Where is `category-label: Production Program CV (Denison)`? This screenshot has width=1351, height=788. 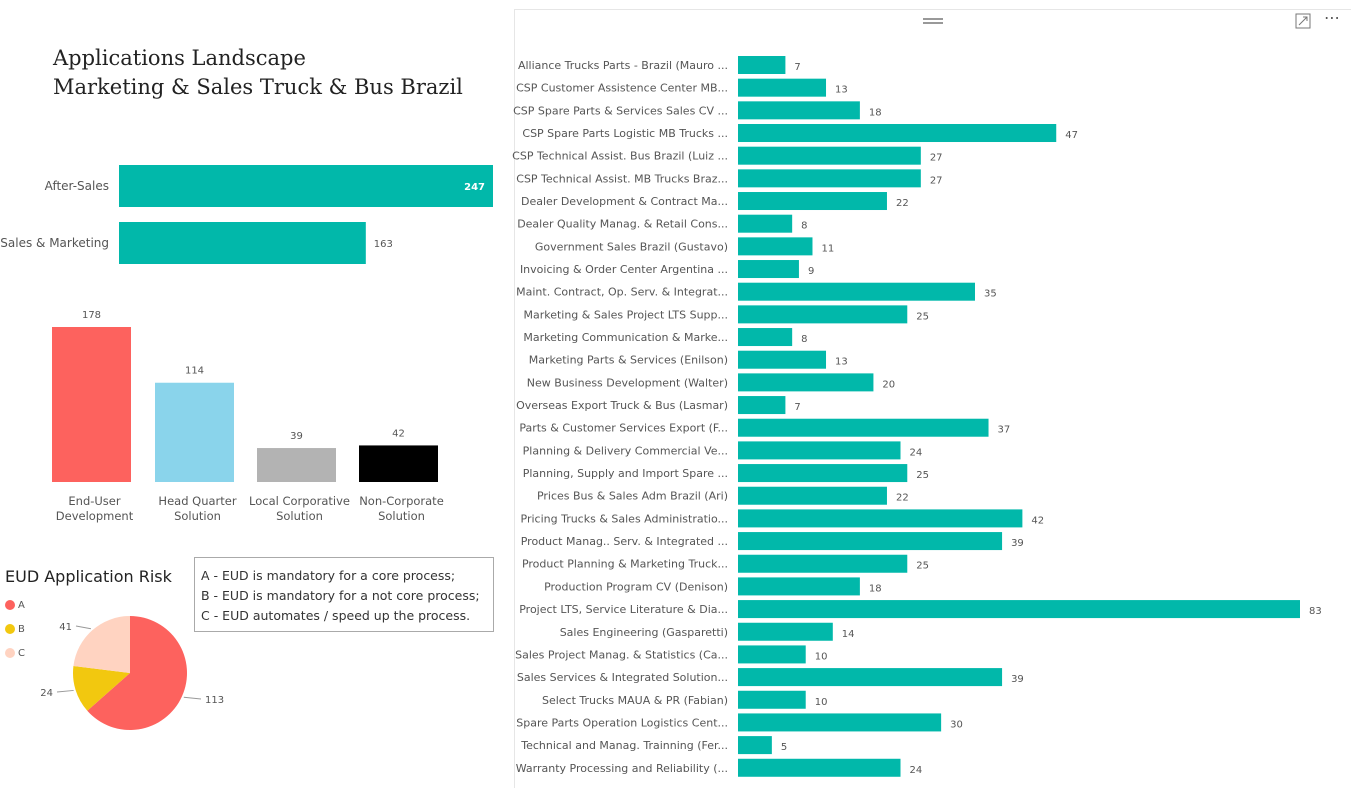
category-label: Production Program CV (Denison) is located at coordinates (636, 586).